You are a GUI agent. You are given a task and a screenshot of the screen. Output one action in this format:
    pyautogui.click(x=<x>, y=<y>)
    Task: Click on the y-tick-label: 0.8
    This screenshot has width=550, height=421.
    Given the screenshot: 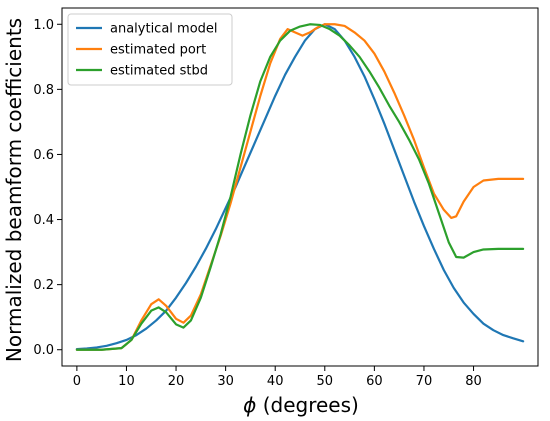 What is the action you would take?
    pyautogui.click(x=43, y=90)
    